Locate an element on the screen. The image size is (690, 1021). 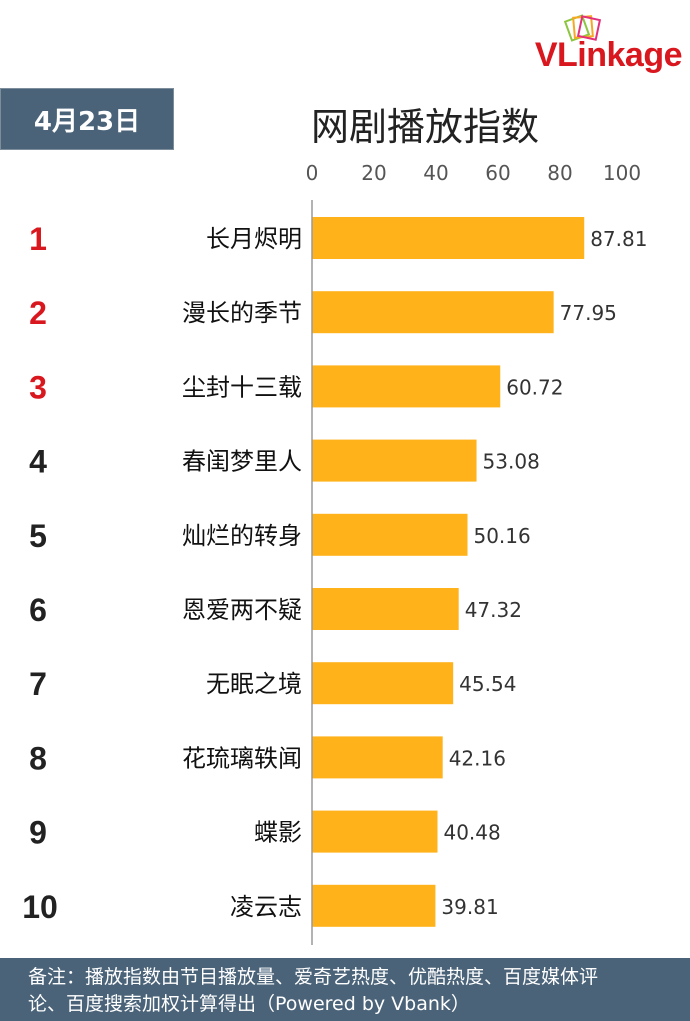
rank-number: 6 is located at coordinates (38, 610).